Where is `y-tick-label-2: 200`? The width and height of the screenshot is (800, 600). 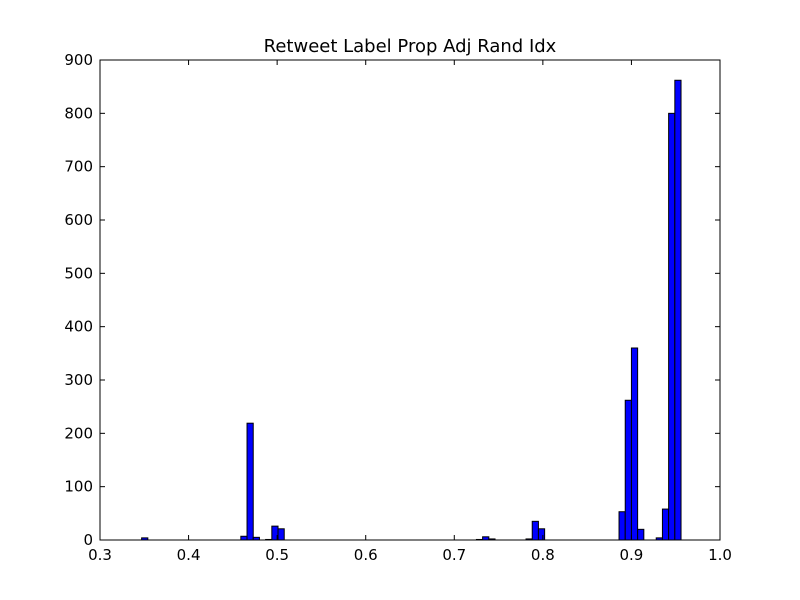
y-tick-label-2: 200 is located at coordinates (78, 433).